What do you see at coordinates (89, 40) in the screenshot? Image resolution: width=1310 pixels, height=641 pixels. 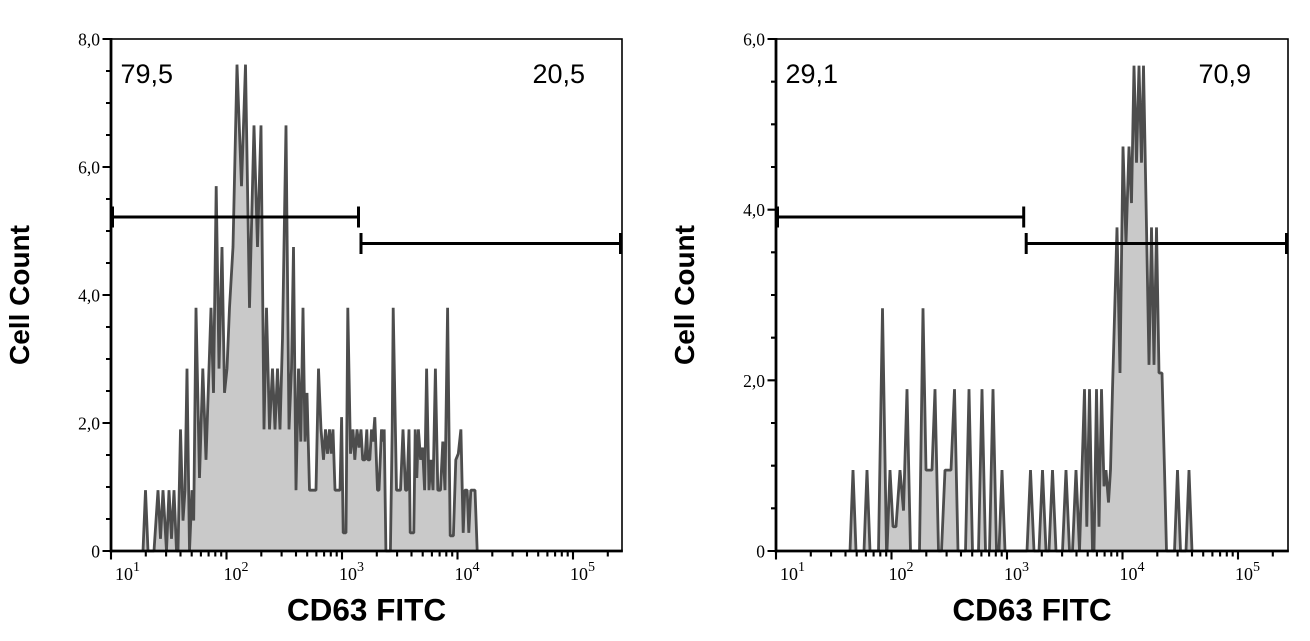 I see `svg-text: 8,0` at bounding box center [89, 40].